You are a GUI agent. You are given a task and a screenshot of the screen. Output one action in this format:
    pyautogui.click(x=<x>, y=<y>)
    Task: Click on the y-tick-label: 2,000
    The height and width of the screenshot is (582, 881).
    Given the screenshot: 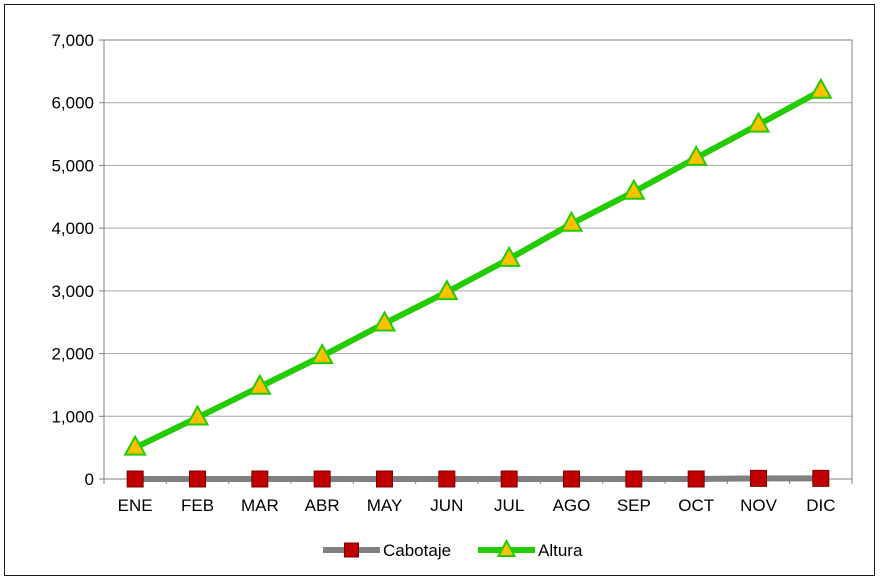 What is the action you would take?
    pyautogui.click(x=72, y=354)
    